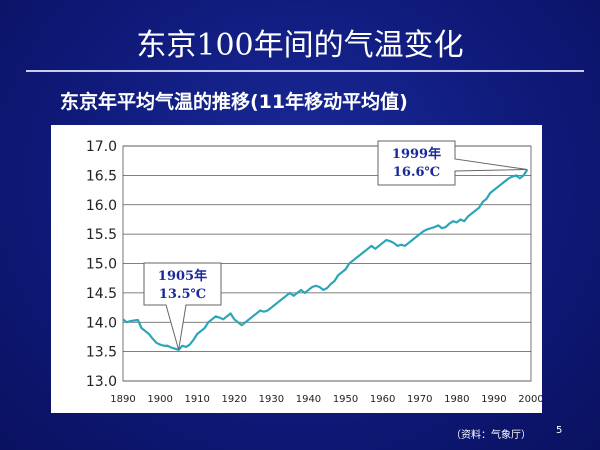  I want to click on slide-title: 东京100年间的气温变化, so click(300, 45).